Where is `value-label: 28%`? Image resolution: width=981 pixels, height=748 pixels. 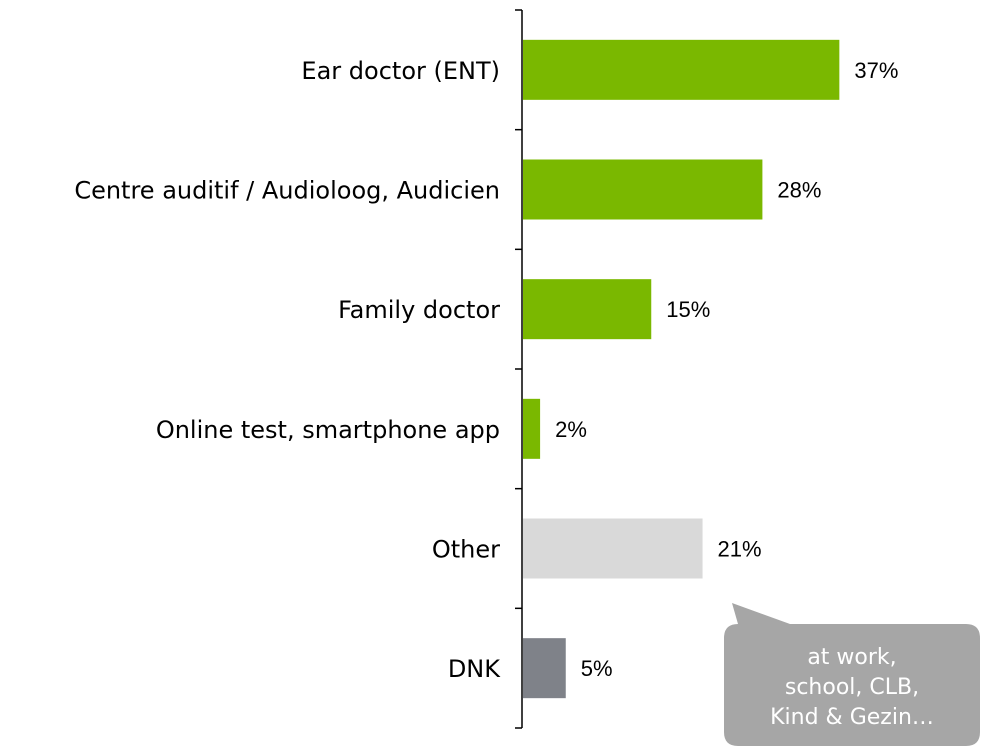 value-label: 28% is located at coordinates (799, 190).